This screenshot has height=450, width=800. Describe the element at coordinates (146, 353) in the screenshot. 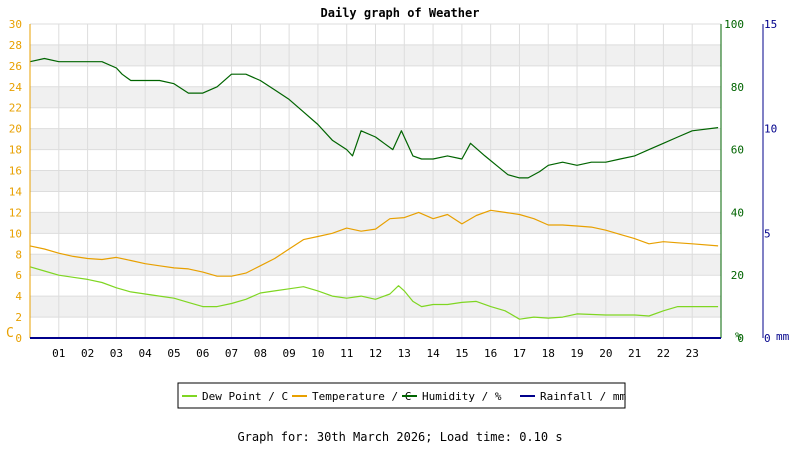

I see `x-tick-label: 04` at that location.